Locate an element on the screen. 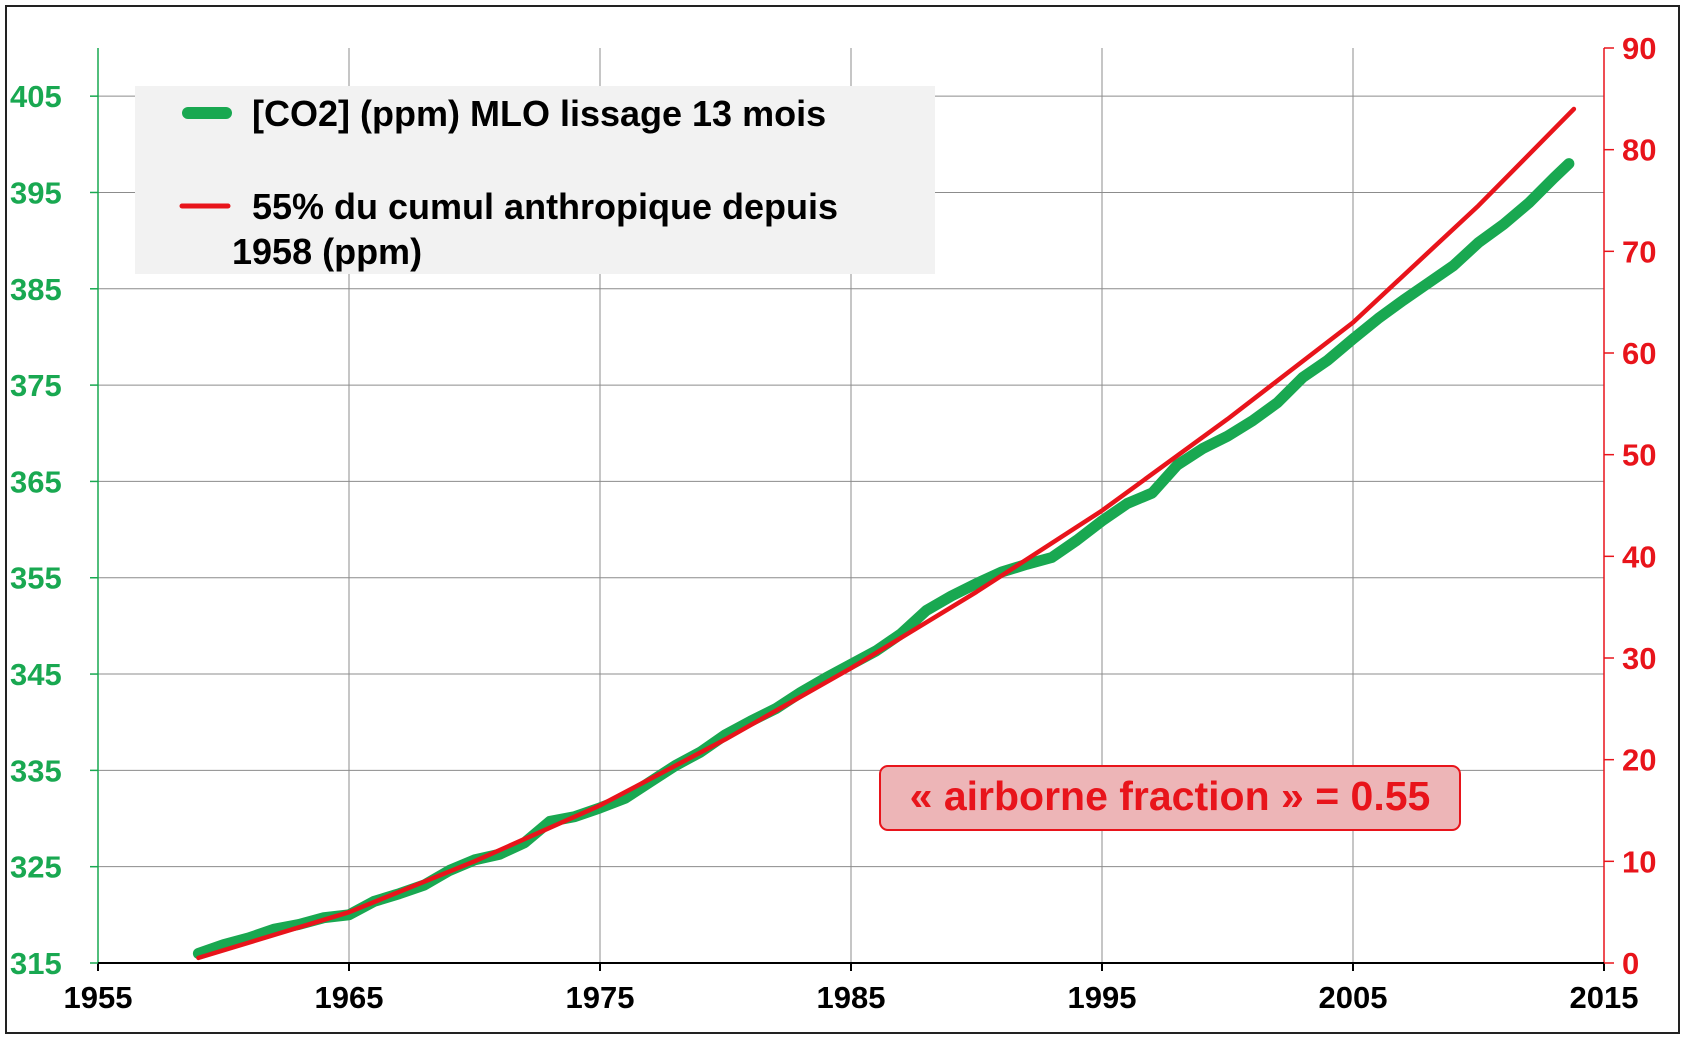  annotation-text: « airborne fraction » = 0.55 is located at coordinates (1170, 796).